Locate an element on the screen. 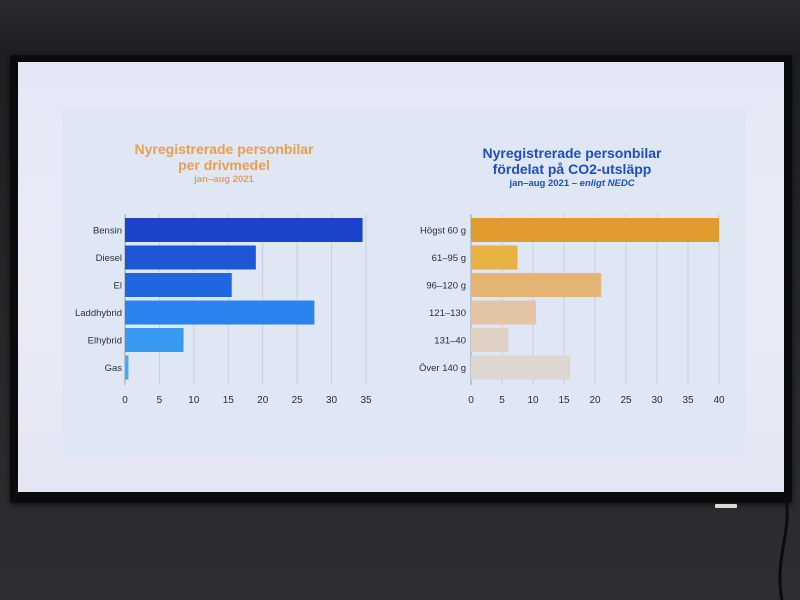  category-label: 131–40 is located at coordinates (450, 341).